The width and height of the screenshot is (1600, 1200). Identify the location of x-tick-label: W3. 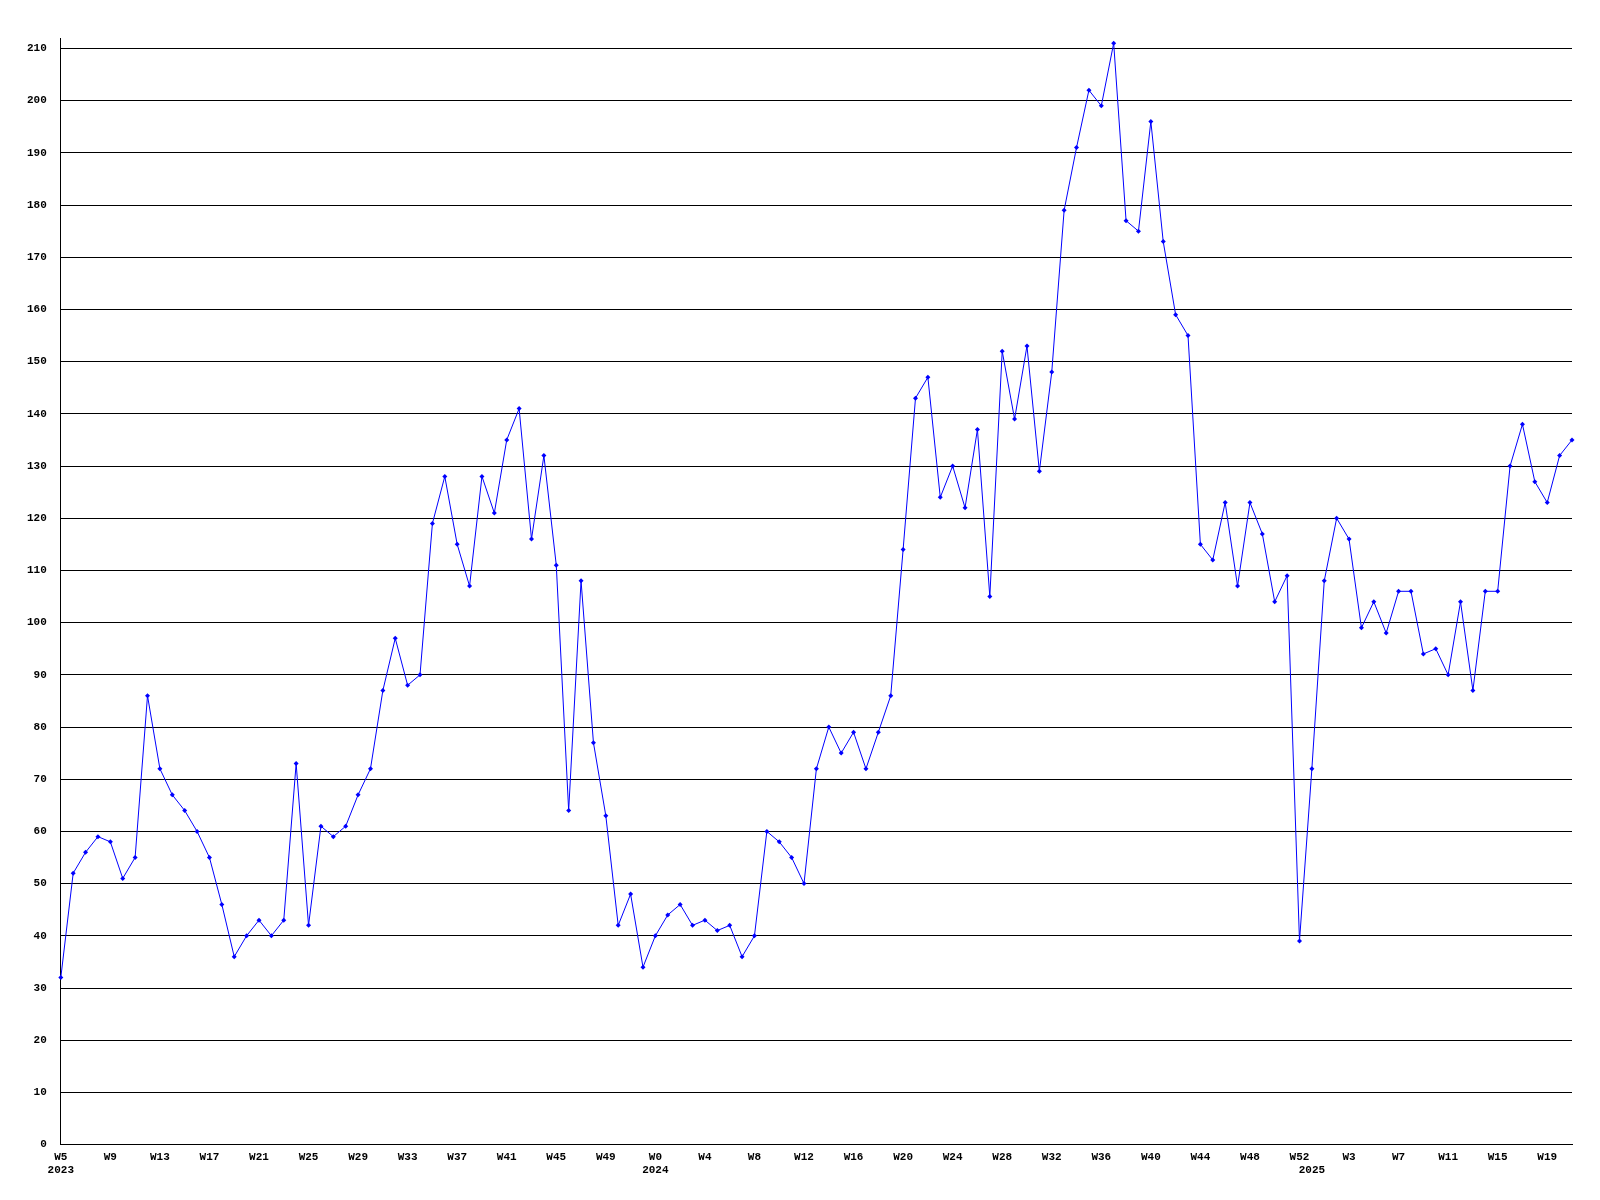
(1349, 1156).